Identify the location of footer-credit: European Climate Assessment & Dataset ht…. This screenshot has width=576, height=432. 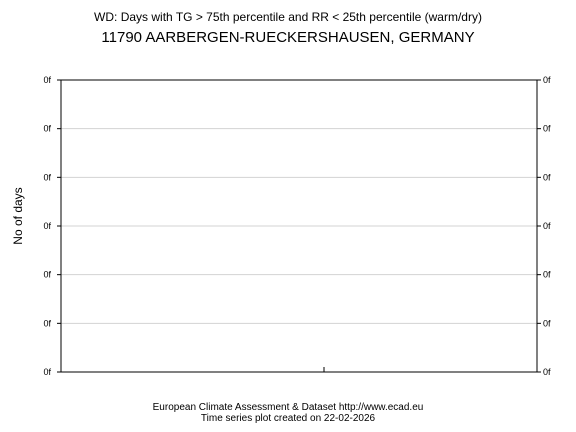
(288, 407).